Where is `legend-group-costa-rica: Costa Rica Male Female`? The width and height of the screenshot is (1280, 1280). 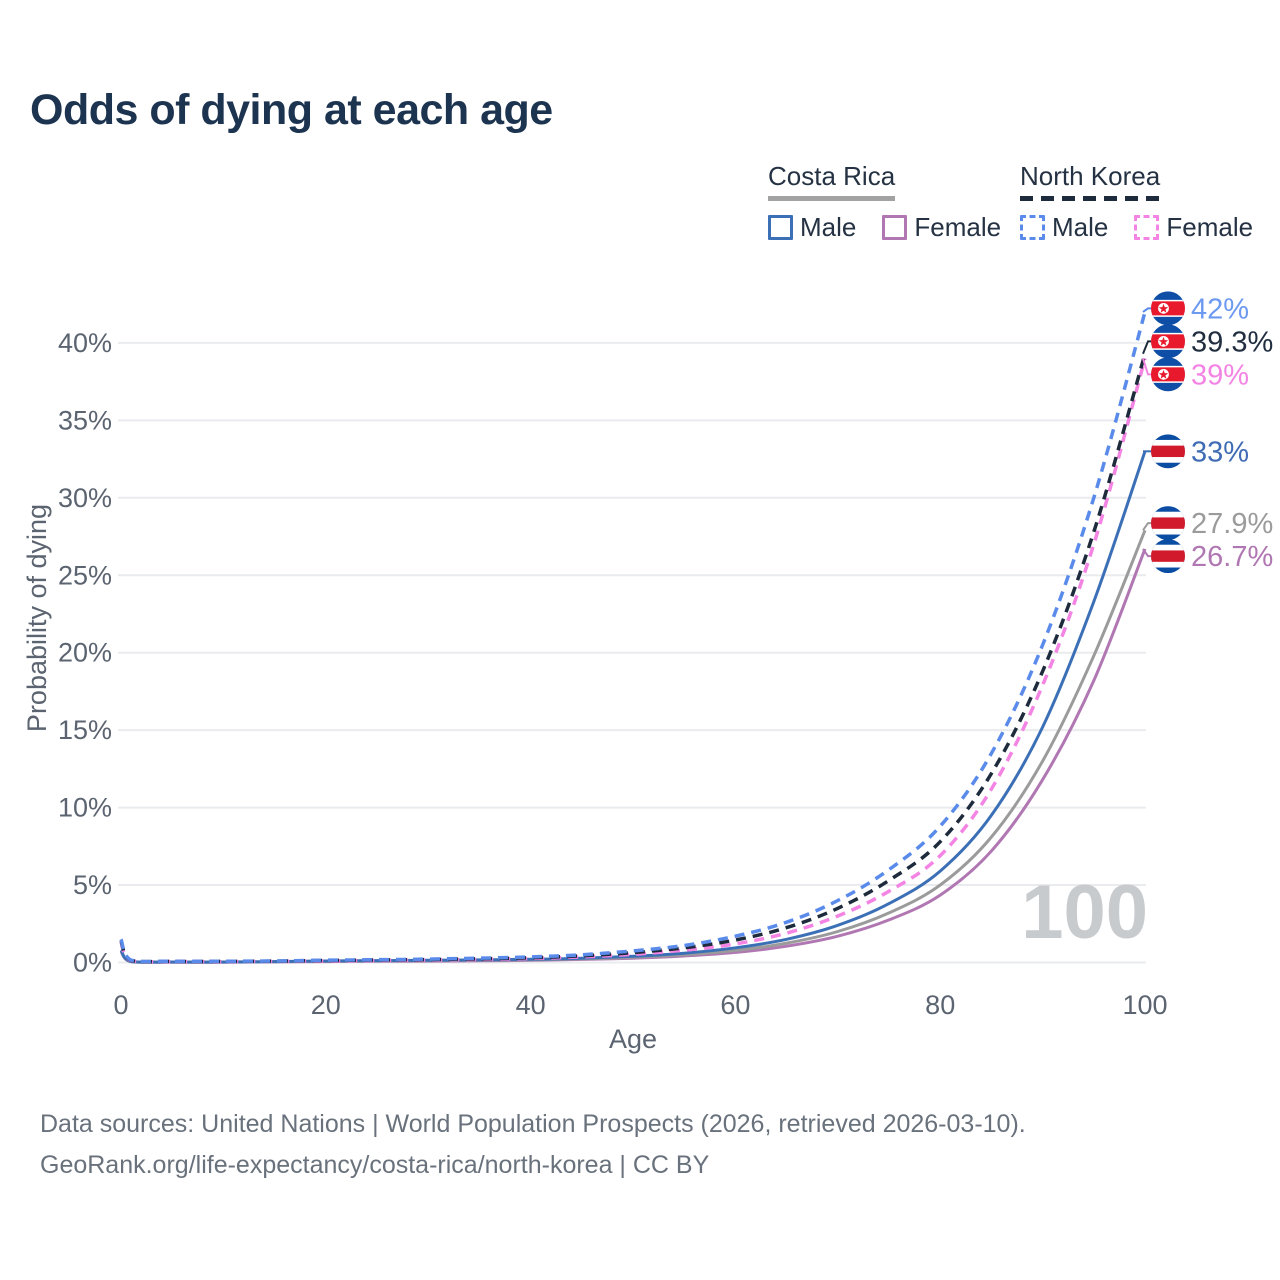
legend-group-costa-rica: Costa Rica Male Female is located at coordinates (884, 202).